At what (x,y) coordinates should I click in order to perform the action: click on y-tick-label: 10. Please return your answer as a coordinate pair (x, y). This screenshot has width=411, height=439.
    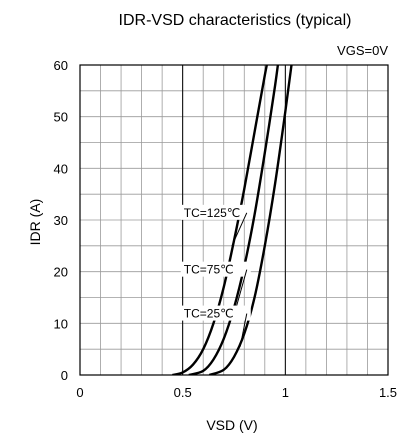
    Looking at the image, I should click on (61, 323).